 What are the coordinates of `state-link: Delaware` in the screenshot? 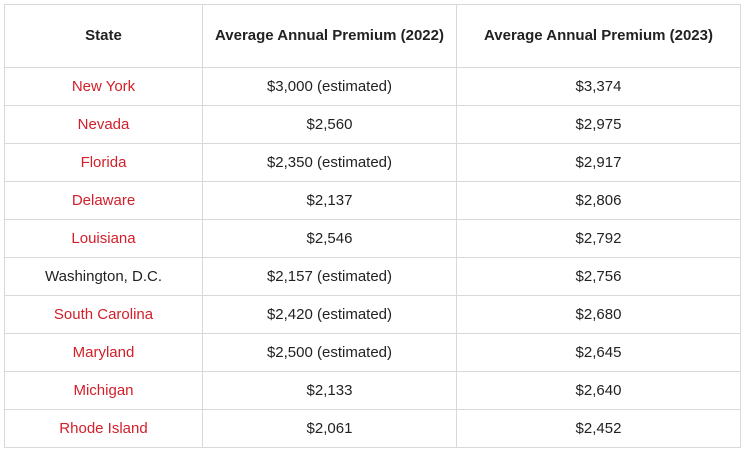 It's located at (103, 200).